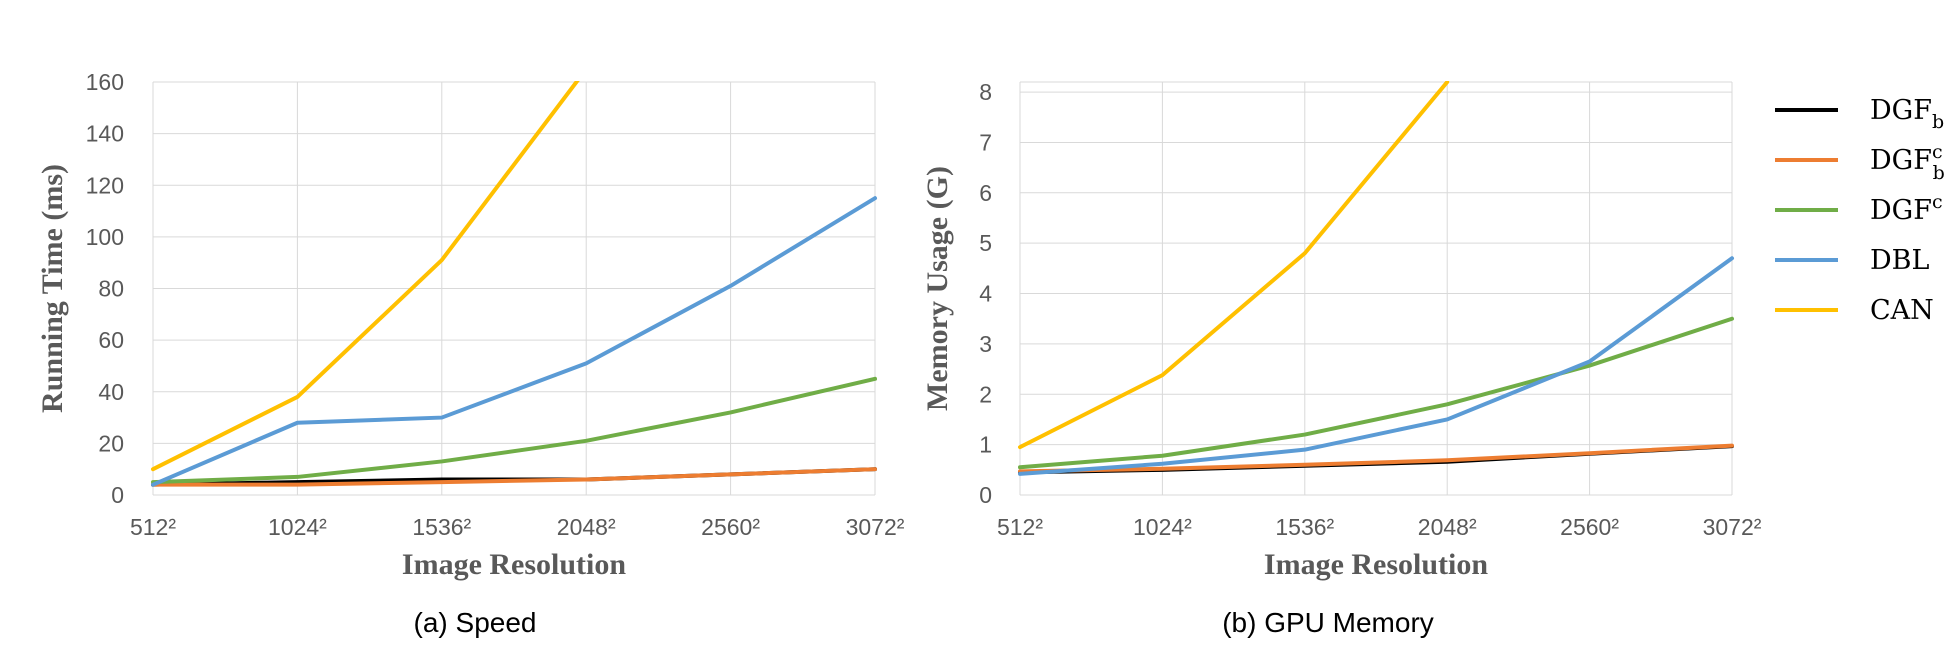 This screenshot has width=1960, height=656. What do you see at coordinates (1907, 162) in the screenshot?
I see `legend-label: DGFc b` at bounding box center [1907, 162].